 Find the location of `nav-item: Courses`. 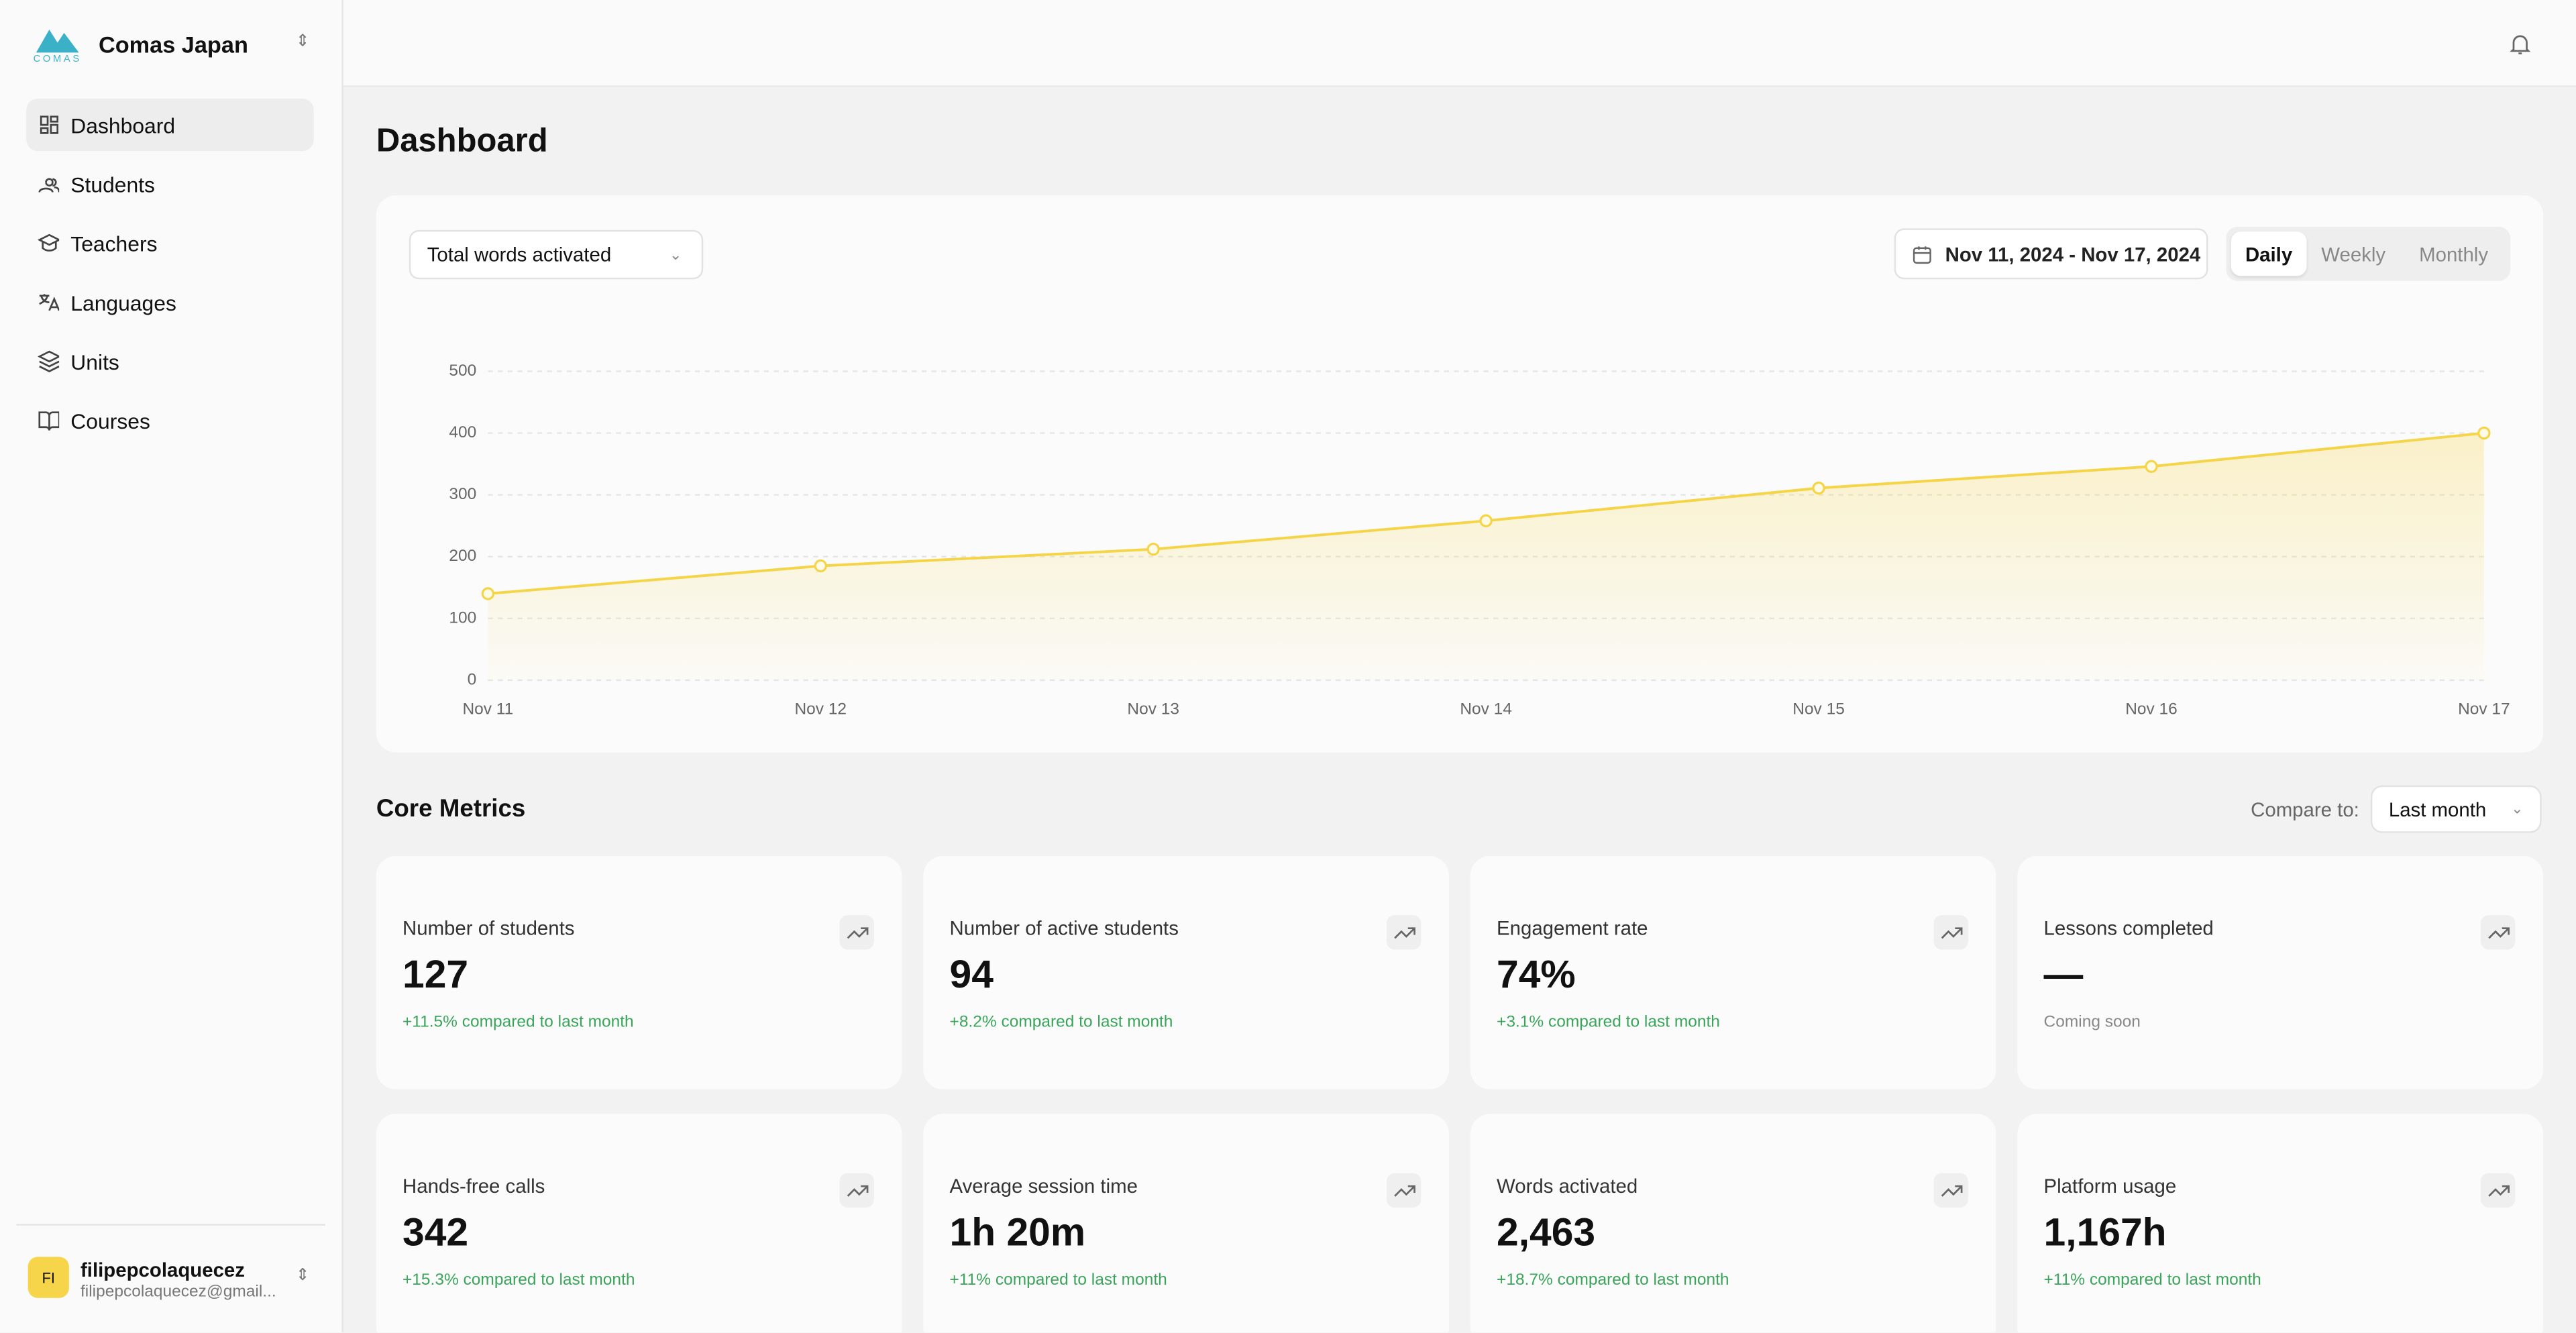

nav-item: Courses is located at coordinates (170, 420).